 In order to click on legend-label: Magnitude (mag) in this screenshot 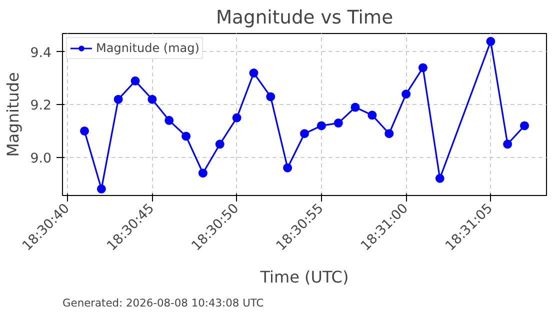, I will do `click(148, 48)`.